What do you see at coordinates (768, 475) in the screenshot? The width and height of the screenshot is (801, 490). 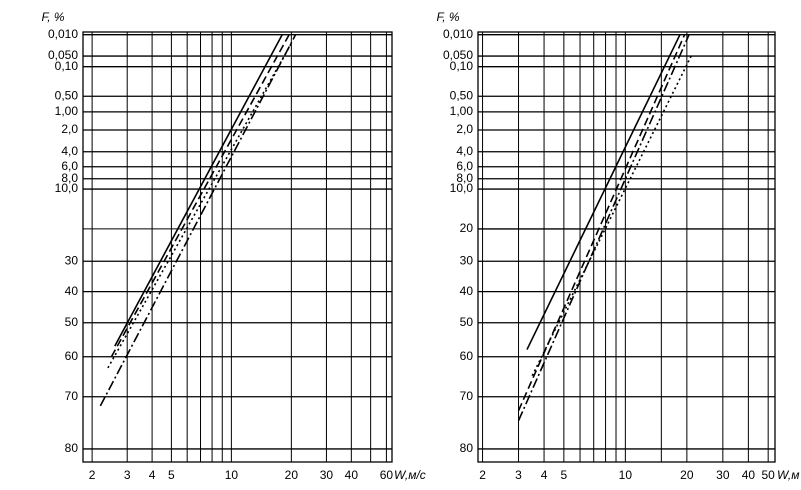 I see `x-tick-label: 50` at bounding box center [768, 475].